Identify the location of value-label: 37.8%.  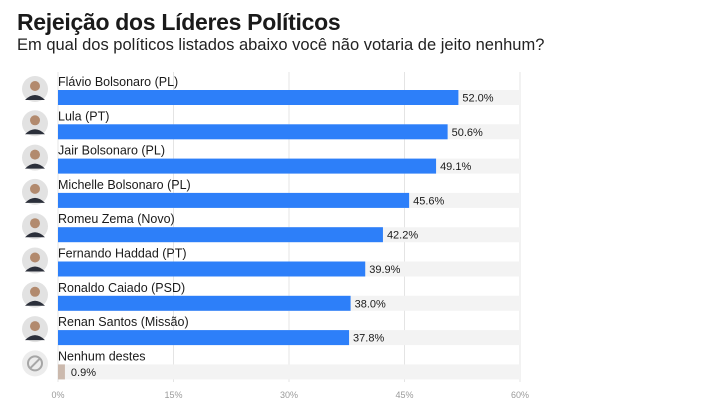
(368, 339).